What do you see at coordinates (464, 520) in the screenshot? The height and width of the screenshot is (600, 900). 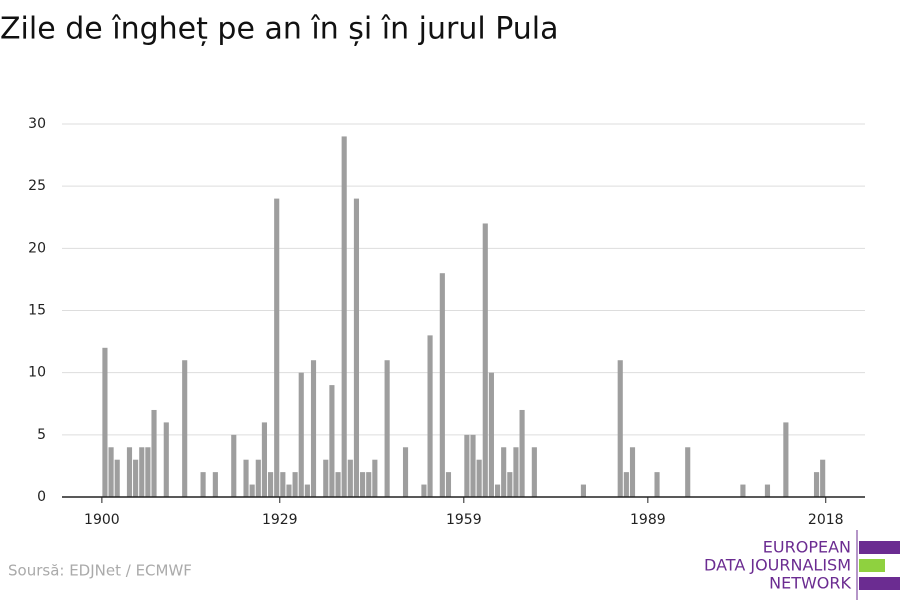 I see `x-tick-label: 1959` at bounding box center [464, 520].